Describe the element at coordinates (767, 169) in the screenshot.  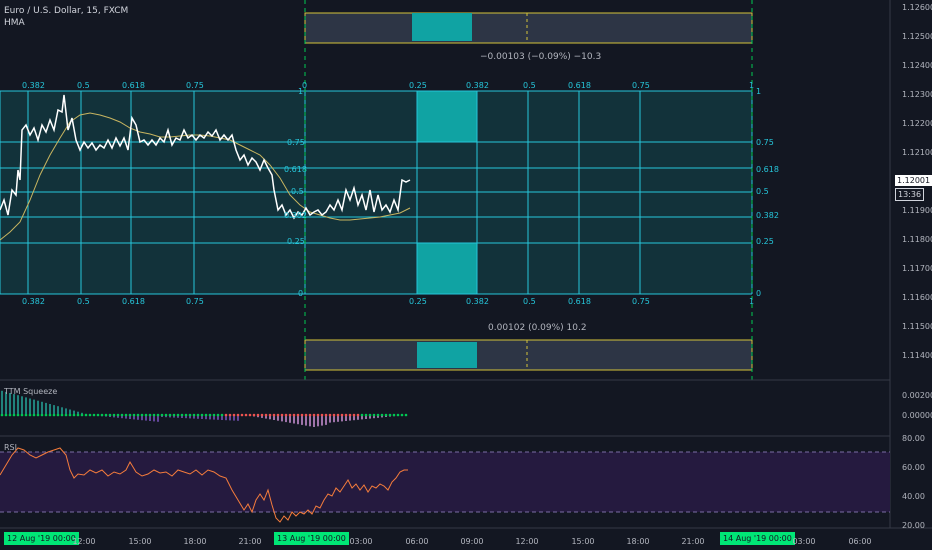
I see `fib-right-side-label: 0.618` at that location.